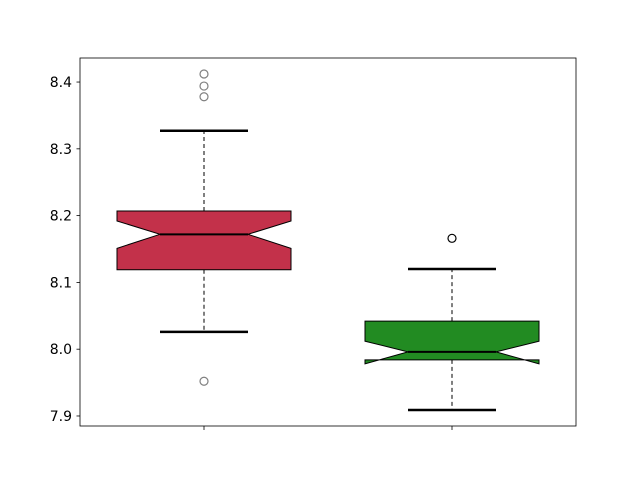 Image resolution: width=640 pixels, height=484 pixels. What do you see at coordinates (61, 350) in the screenshot?
I see `y-tick-label: 8.0` at bounding box center [61, 350].